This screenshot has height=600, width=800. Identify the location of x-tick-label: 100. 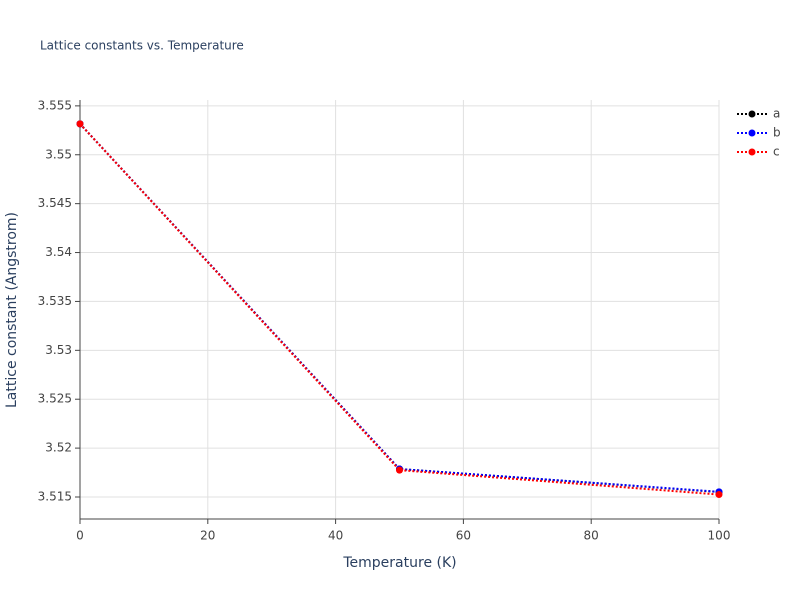
(719, 536).